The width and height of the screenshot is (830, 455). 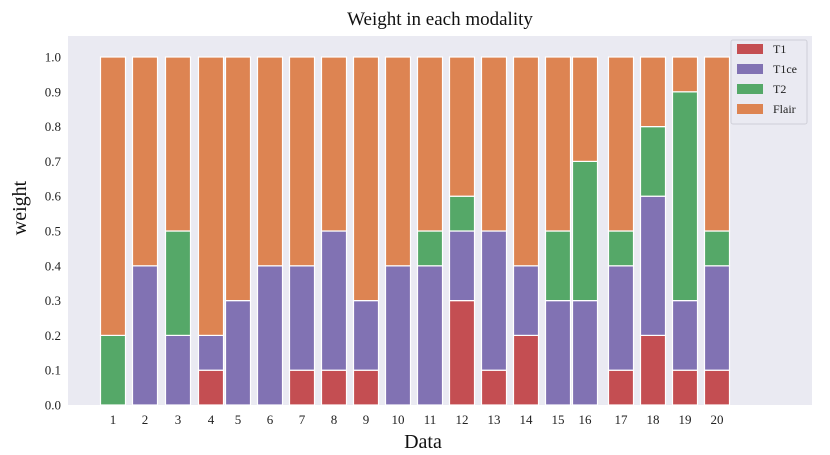 What do you see at coordinates (270, 419) in the screenshot?
I see `x-tick-label: 6` at bounding box center [270, 419].